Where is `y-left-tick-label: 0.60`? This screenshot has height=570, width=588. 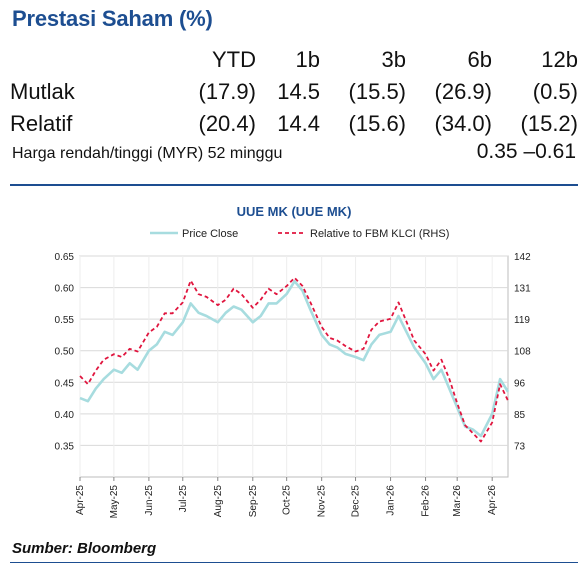
y-left-tick-label: 0.60 is located at coordinates (65, 289).